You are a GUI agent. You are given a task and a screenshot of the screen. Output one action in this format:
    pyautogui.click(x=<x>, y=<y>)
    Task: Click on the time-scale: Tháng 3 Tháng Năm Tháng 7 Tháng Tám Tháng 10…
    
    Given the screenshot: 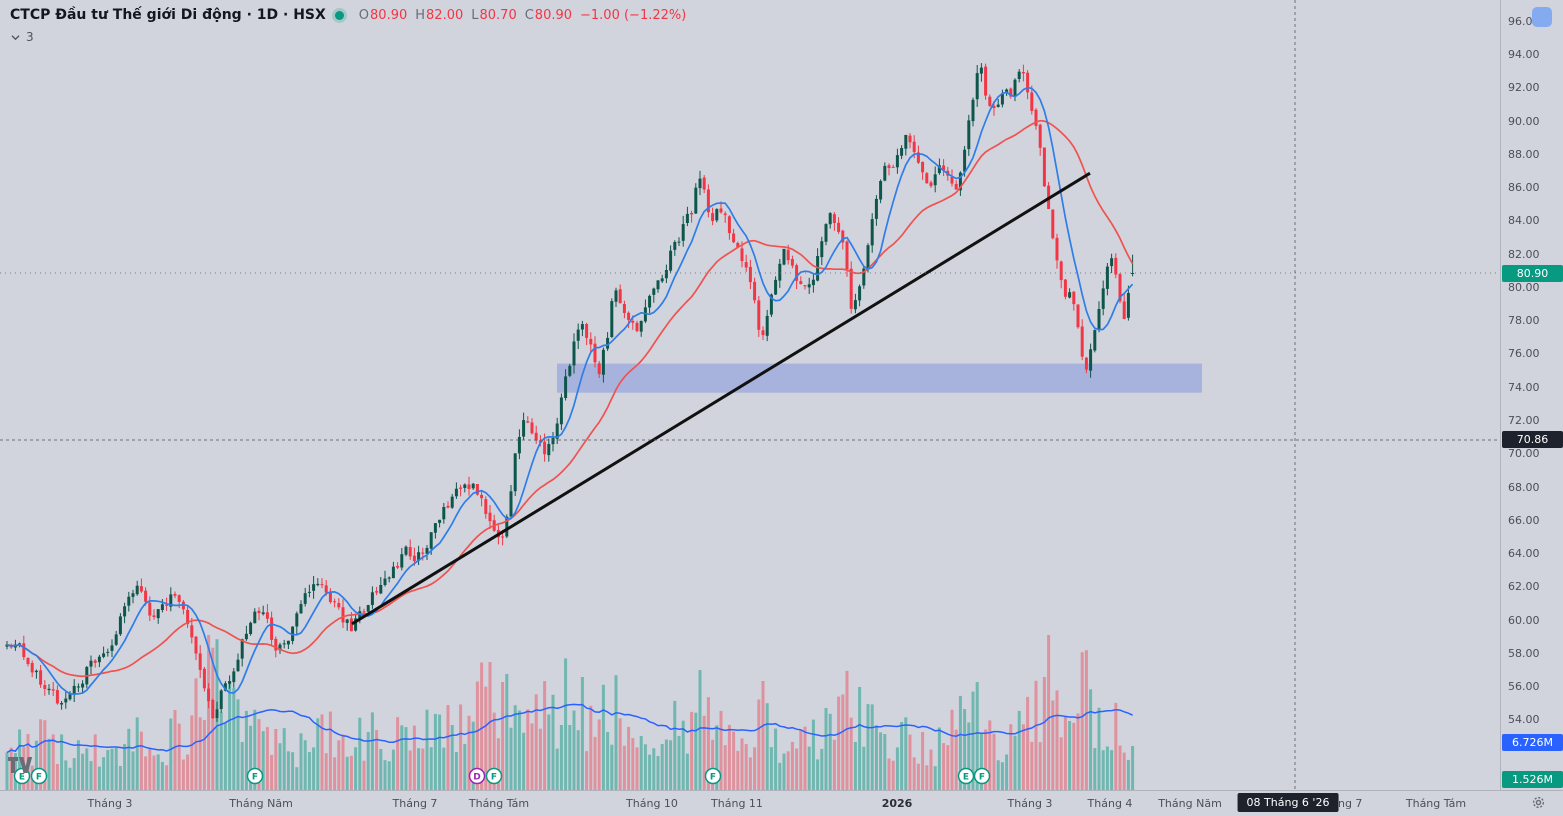 What is the action you would take?
    pyautogui.click(x=781, y=803)
    